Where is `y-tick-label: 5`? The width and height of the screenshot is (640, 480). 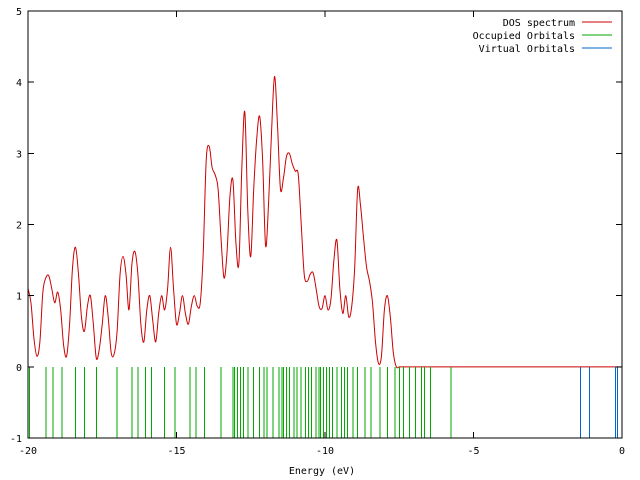 y-tick-label: 5 is located at coordinates (19, 12).